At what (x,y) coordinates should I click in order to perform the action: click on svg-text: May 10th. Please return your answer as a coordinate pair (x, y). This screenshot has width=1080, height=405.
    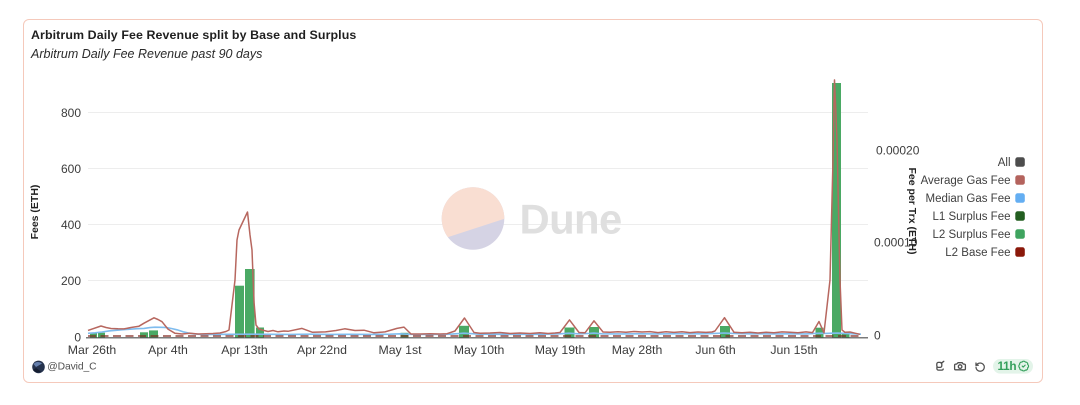
    Looking at the image, I should click on (479, 350).